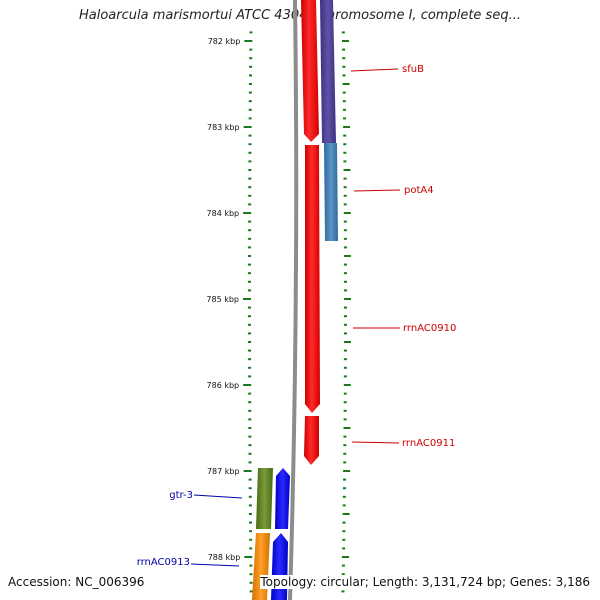  I want to click on gene-arrow-rrnAC0913, so click(261, 566).